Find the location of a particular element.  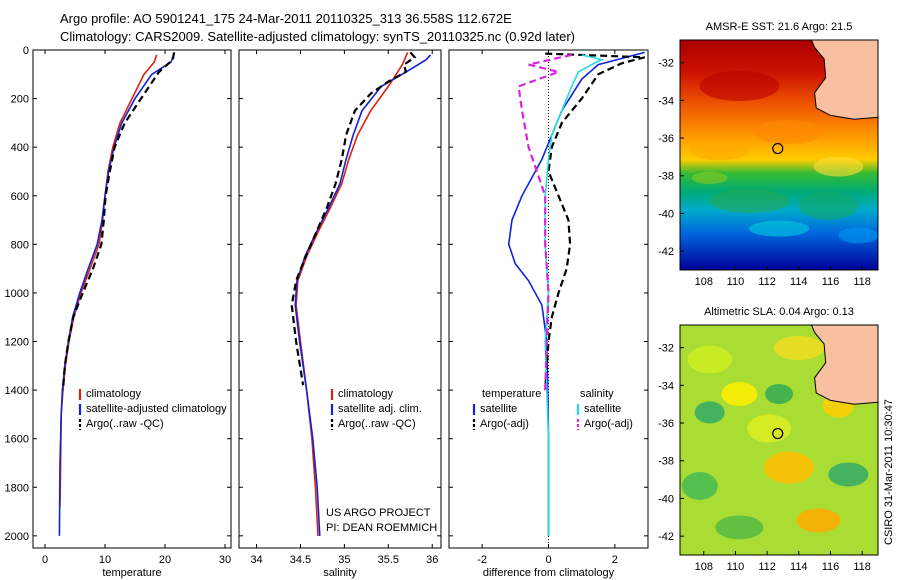

y-tick-label: 1400 is located at coordinates (17, 391).